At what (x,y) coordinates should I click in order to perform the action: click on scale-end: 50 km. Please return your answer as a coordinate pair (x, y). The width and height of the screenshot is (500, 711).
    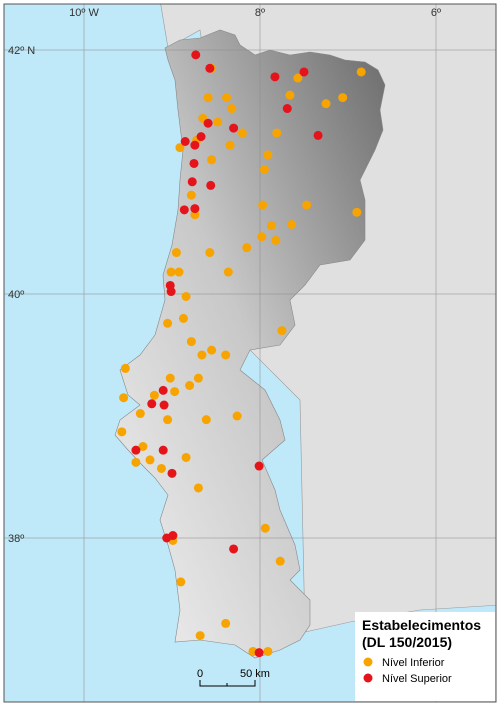
    Looking at the image, I should click on (255, 674).